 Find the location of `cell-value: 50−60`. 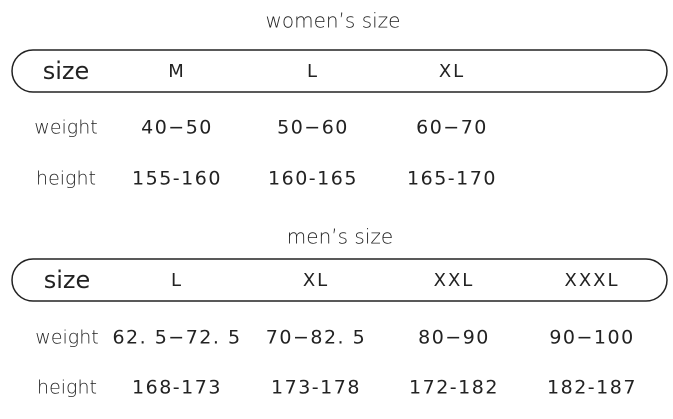

cell-value: 50−60 is located at coordinates (313, 128).